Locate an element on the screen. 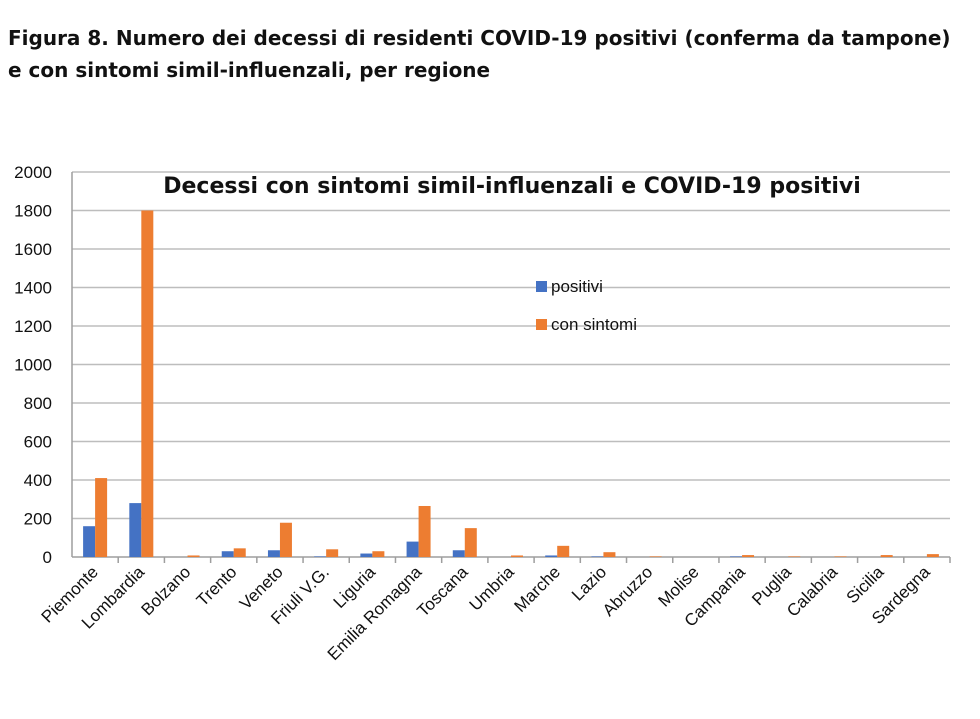 The width and height of the screenshot is (980, 719). bar-con-sintomi-abruzzo is located at coordinates (655, 556).